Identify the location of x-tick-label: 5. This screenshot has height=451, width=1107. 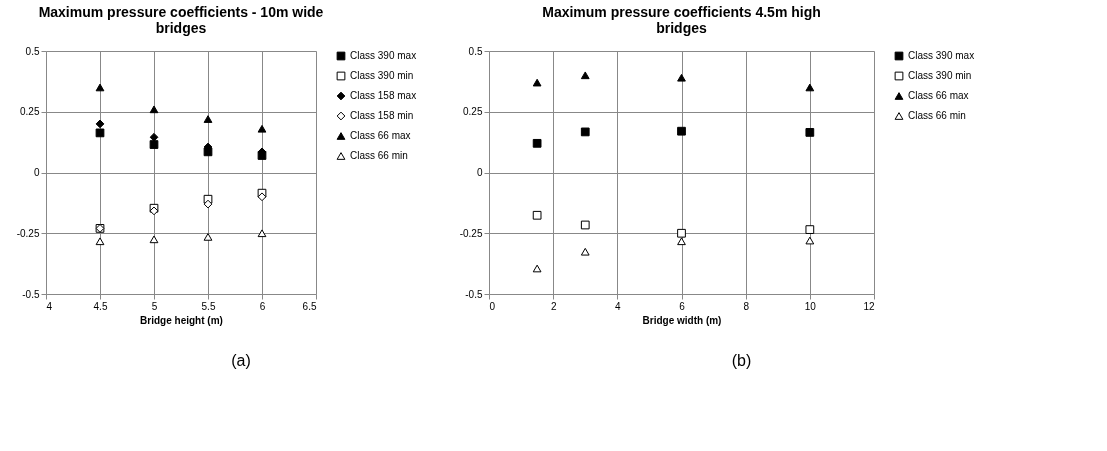
(154, 306).